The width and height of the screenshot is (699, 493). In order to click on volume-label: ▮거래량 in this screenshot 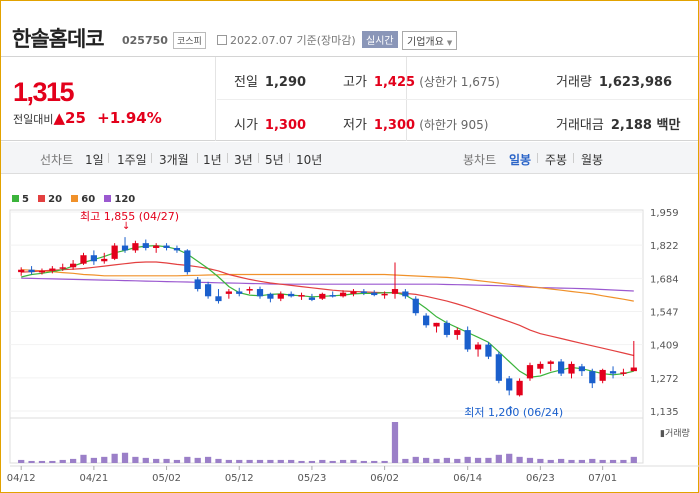, I will do `click(675, 433)`.